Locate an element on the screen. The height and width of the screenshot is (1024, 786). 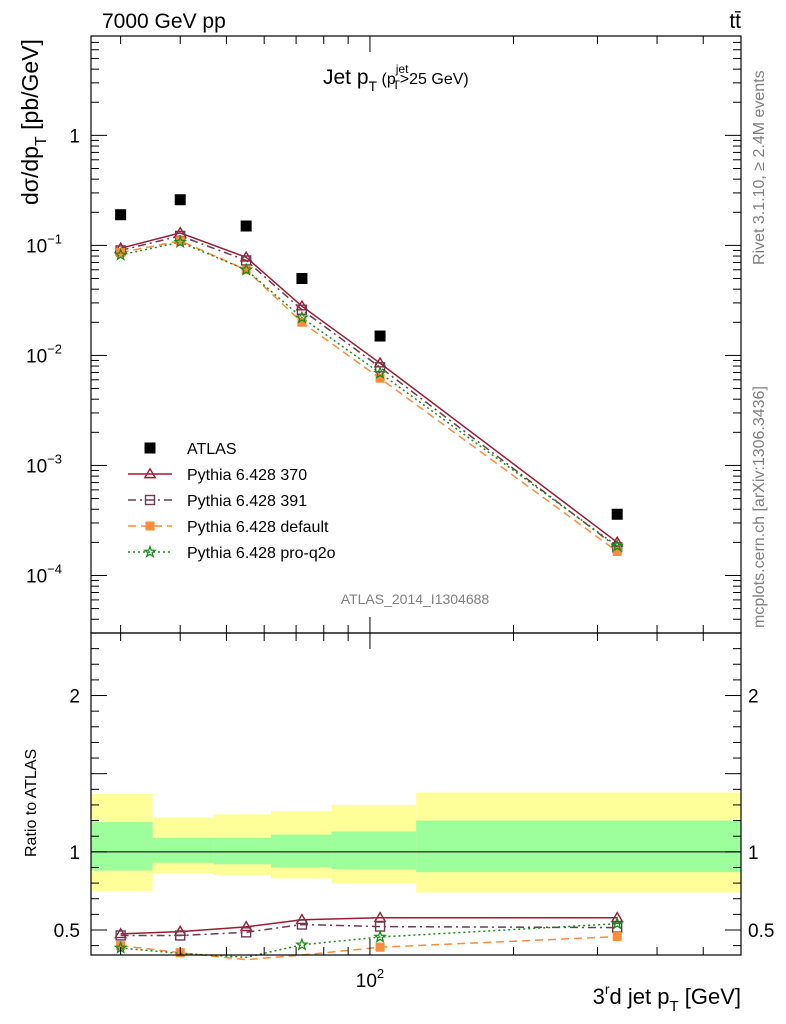
legend-label-1: Pythia 6.428 370 is located at coordinates (247, 475).